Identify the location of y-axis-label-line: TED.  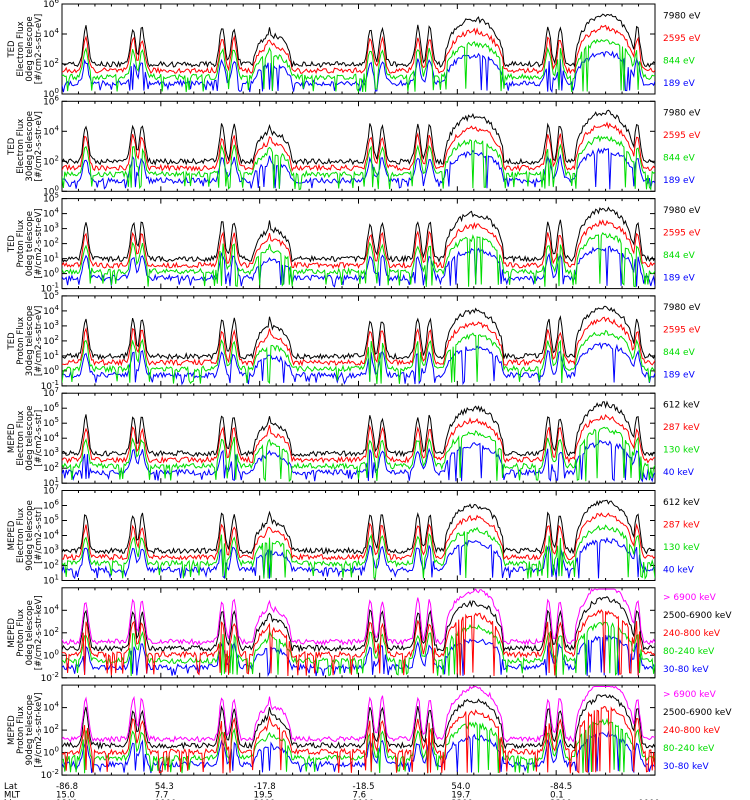
(12, 49).